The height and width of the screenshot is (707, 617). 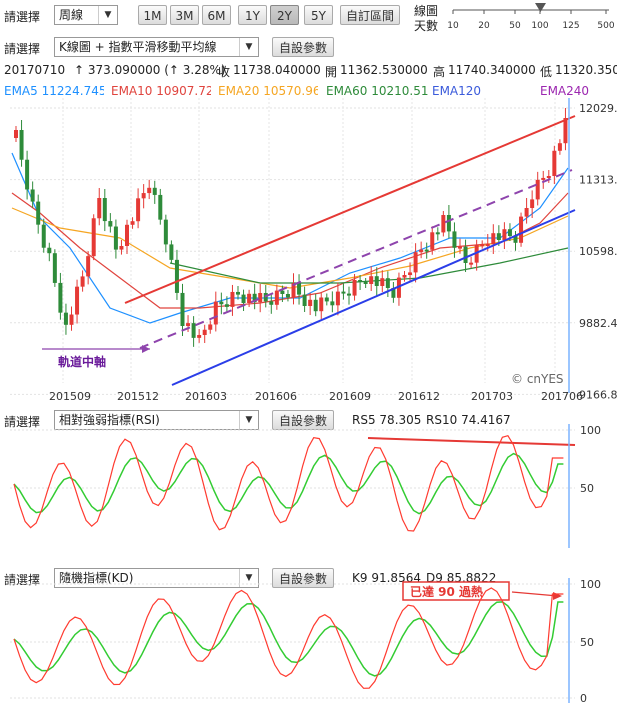 I want to click on arrow-head-icon, so click(x=146, y=349).